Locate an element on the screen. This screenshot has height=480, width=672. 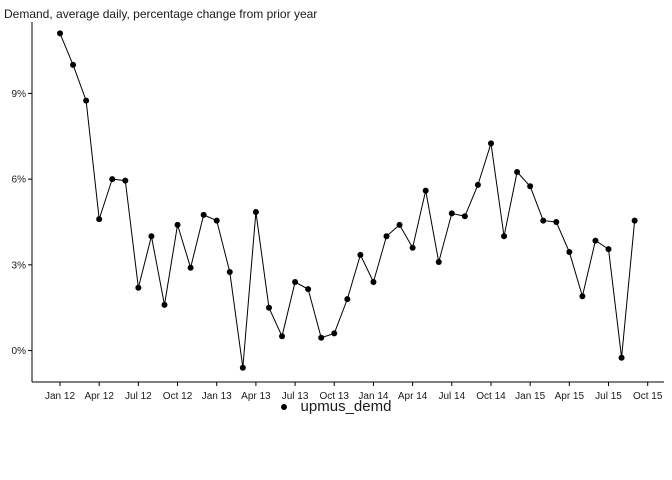
x-tick-label: Oct 15 is located at coordinates (648, 396).